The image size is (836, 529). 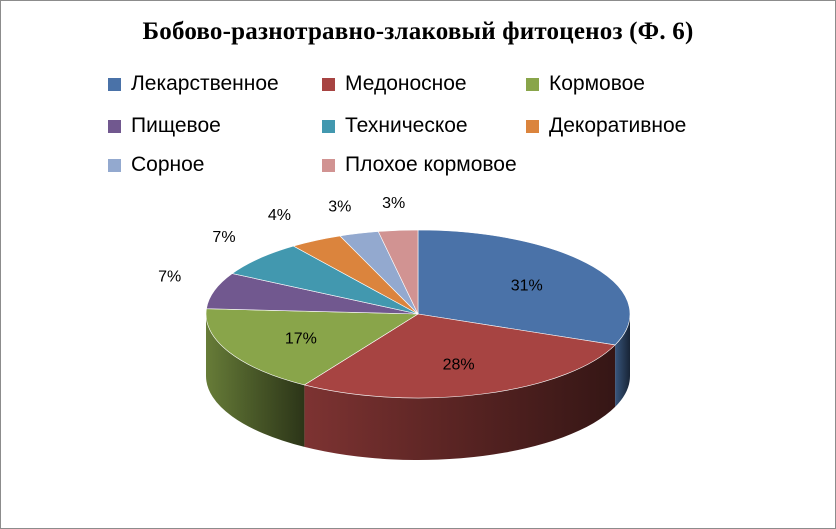 What do you see at coordinates (168, 164) in the screenshot?
I see `legend-label: Сорное` at bounding box center [168, 164].